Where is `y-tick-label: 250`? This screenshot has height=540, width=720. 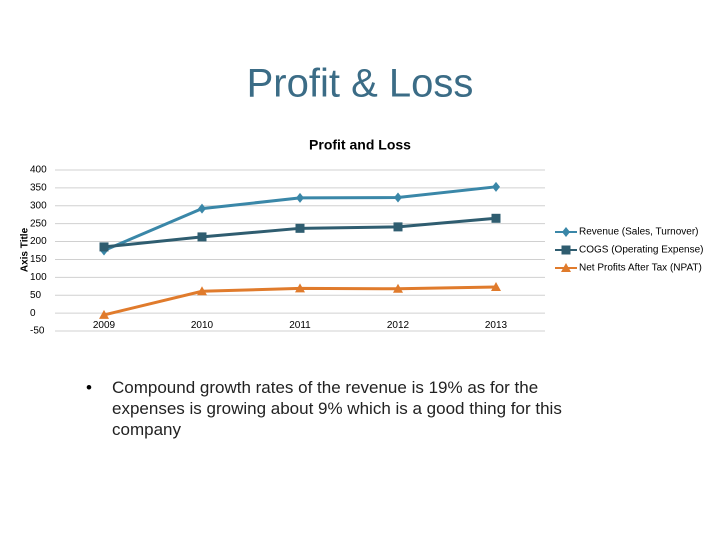
y-tick-label: 250 is located at coordinates (38, 223).